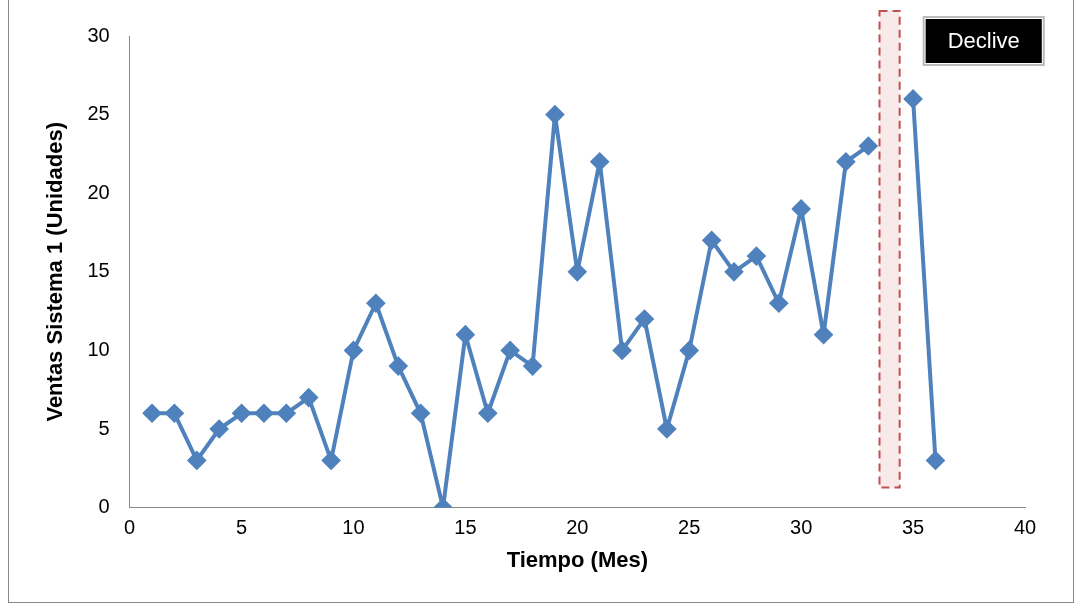 This screenshot has width=1074, height=604. Describe the element at coordinates (913, 527) in the screenshot. I see `x-tick-label: 35` at that location.